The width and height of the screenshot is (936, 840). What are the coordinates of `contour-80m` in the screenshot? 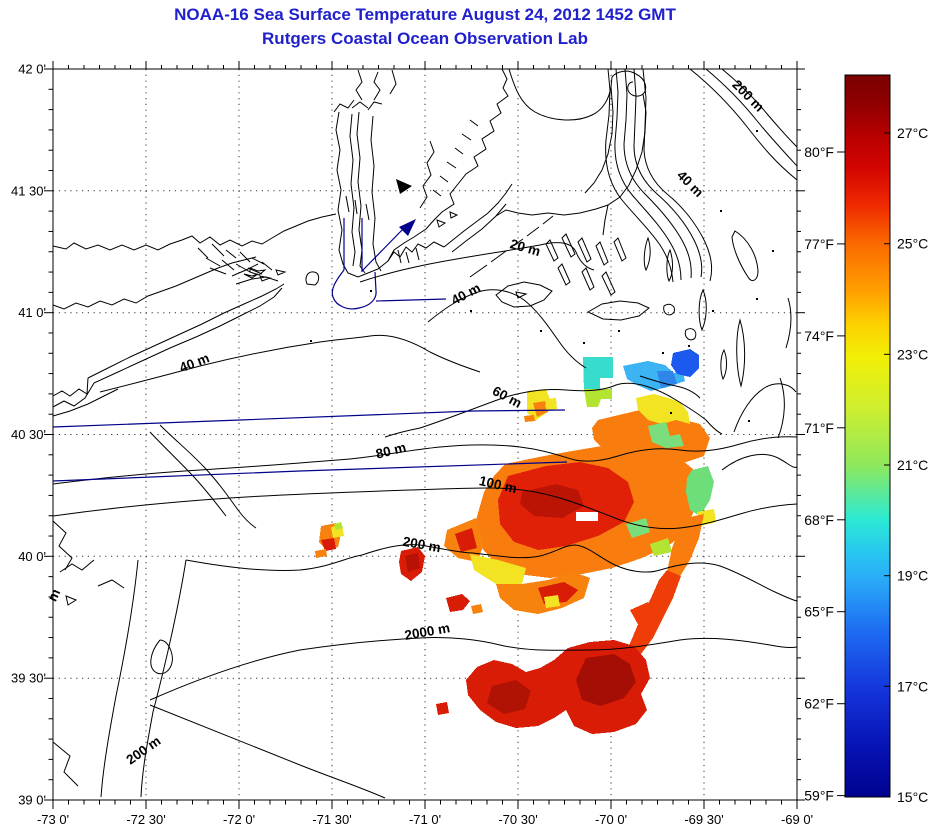 It's located at (425, 460).